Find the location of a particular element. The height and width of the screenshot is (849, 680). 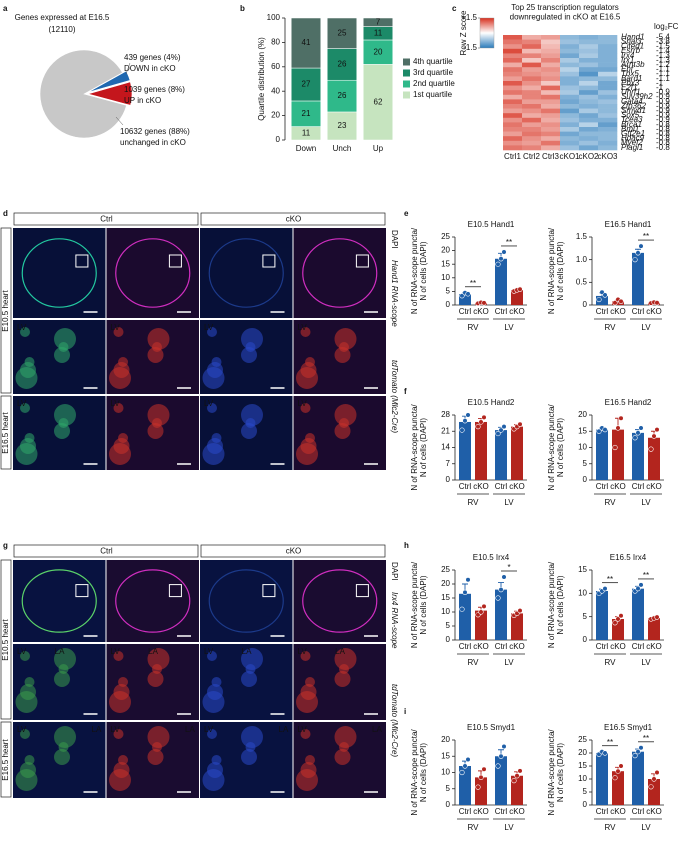

segment-label: 7 is located at coordinates (378, 21).